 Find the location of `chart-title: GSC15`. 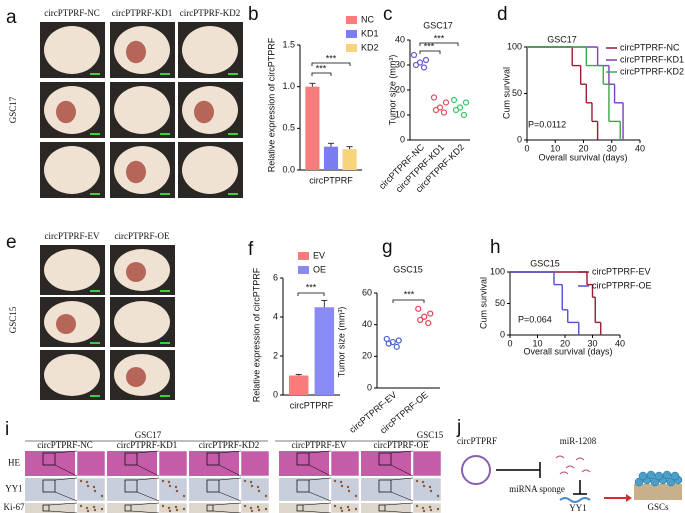

chart-title: GSC15 is located at coordinates (545, 263).